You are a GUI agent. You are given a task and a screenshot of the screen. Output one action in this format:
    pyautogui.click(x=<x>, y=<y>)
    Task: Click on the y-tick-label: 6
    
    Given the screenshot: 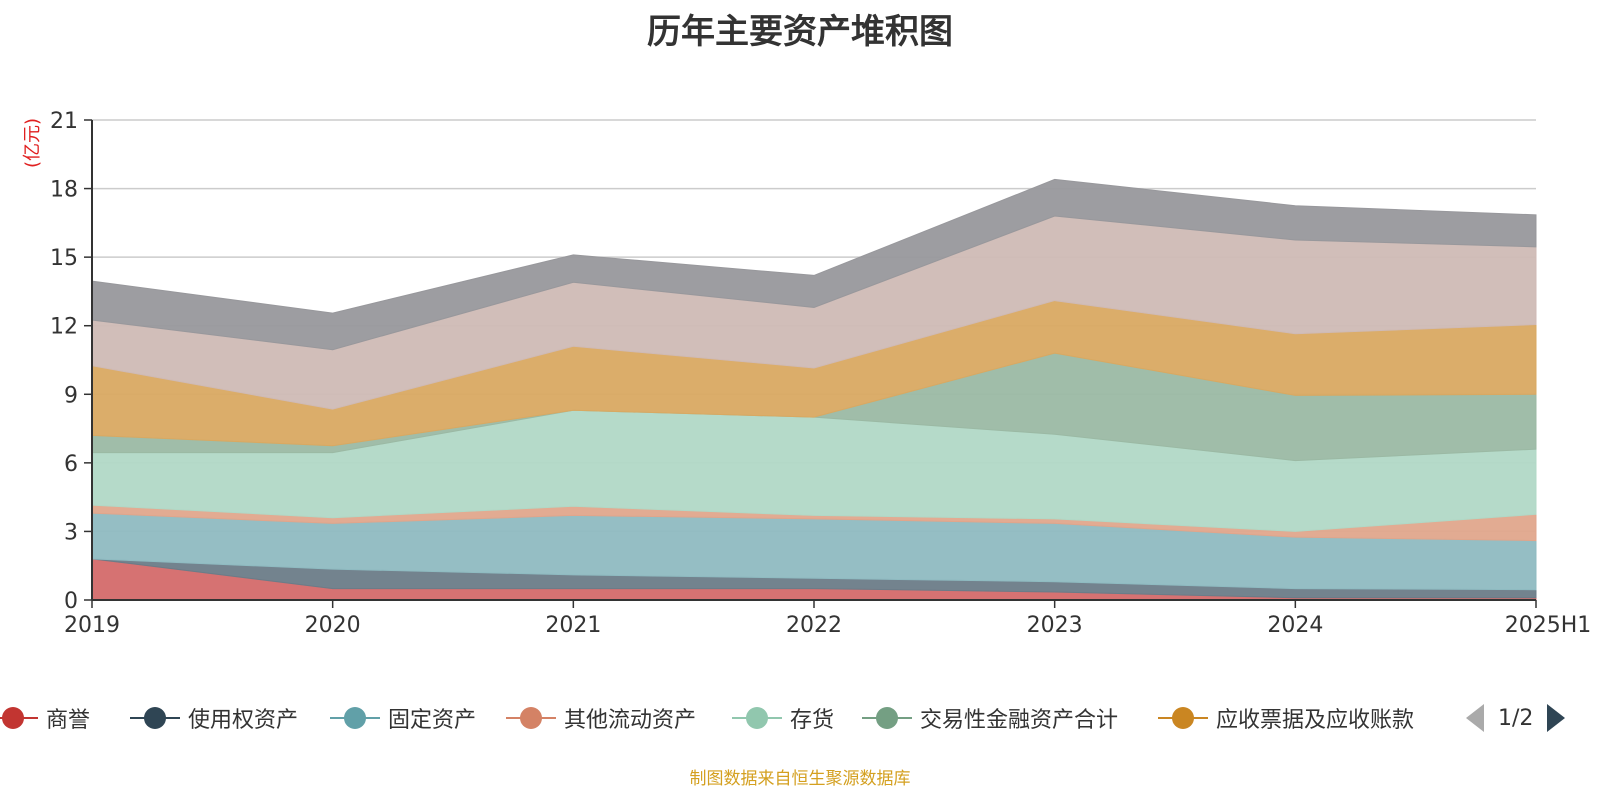 What is the action you would take?
    pyautogui.click(x=71, y=464)
    